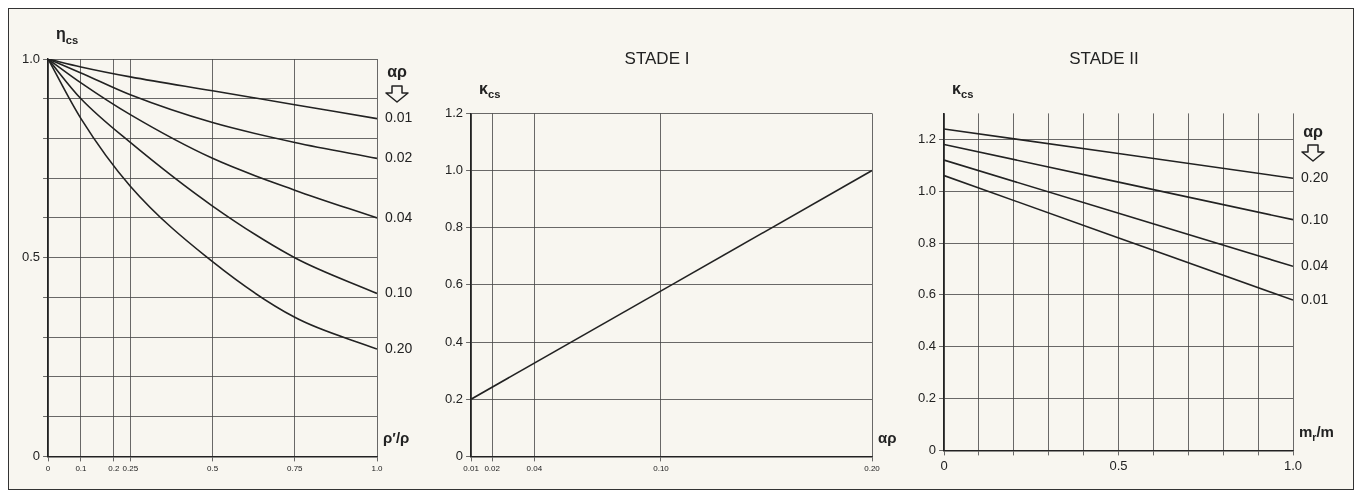 The width and height of the screenshot is (1364, 500). I want to click on x-tick-label: 0.10, so click(661, 469).